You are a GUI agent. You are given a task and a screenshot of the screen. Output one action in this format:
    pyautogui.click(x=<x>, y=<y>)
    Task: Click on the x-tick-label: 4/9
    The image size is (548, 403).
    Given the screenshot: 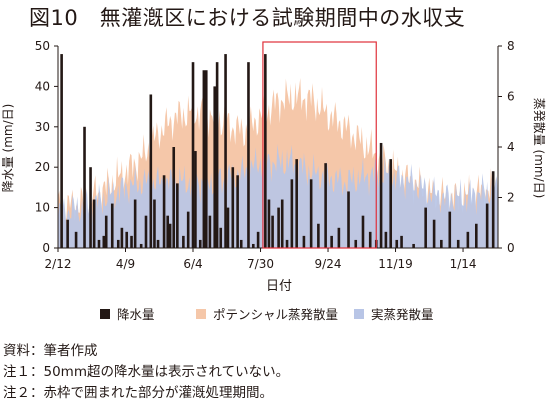 What is the action you would take?
    pyautogui.click(x=125, y=264)
    